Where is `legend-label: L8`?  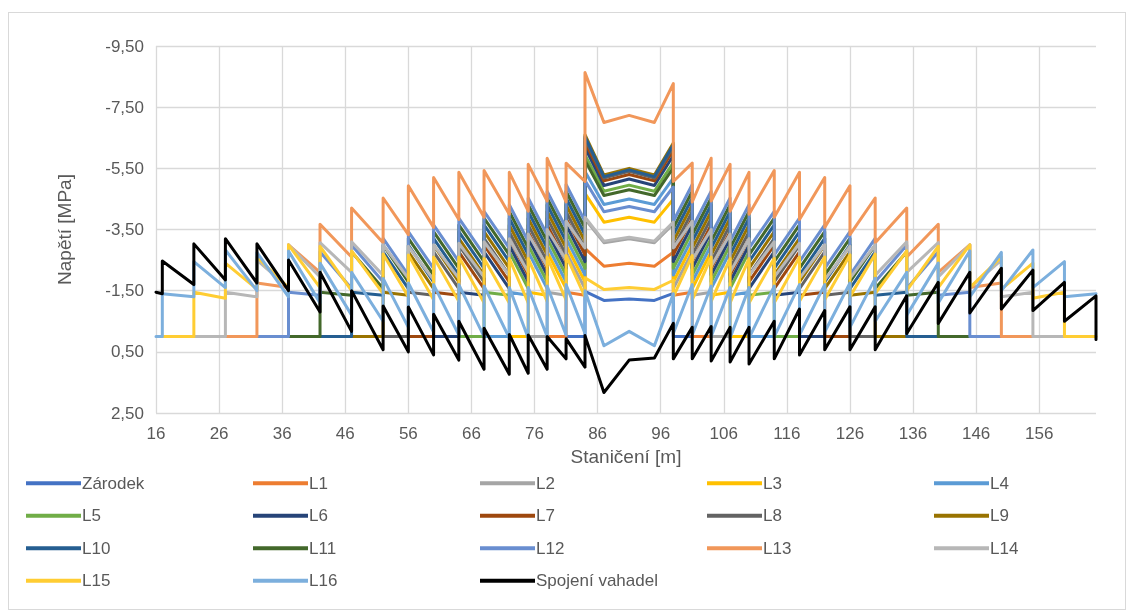 legend-label: L8 is located at coordinates (772, 516).